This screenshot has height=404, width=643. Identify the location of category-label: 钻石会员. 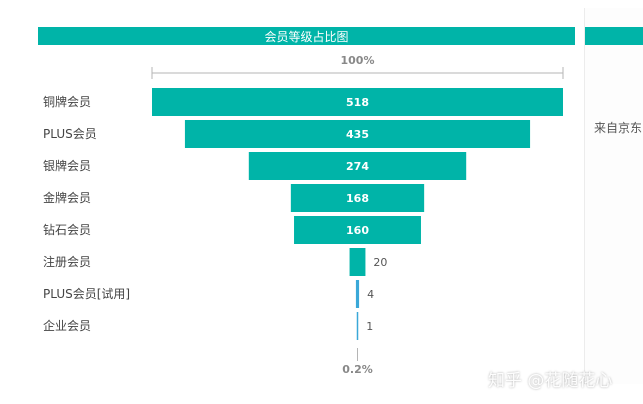
(67, 229).